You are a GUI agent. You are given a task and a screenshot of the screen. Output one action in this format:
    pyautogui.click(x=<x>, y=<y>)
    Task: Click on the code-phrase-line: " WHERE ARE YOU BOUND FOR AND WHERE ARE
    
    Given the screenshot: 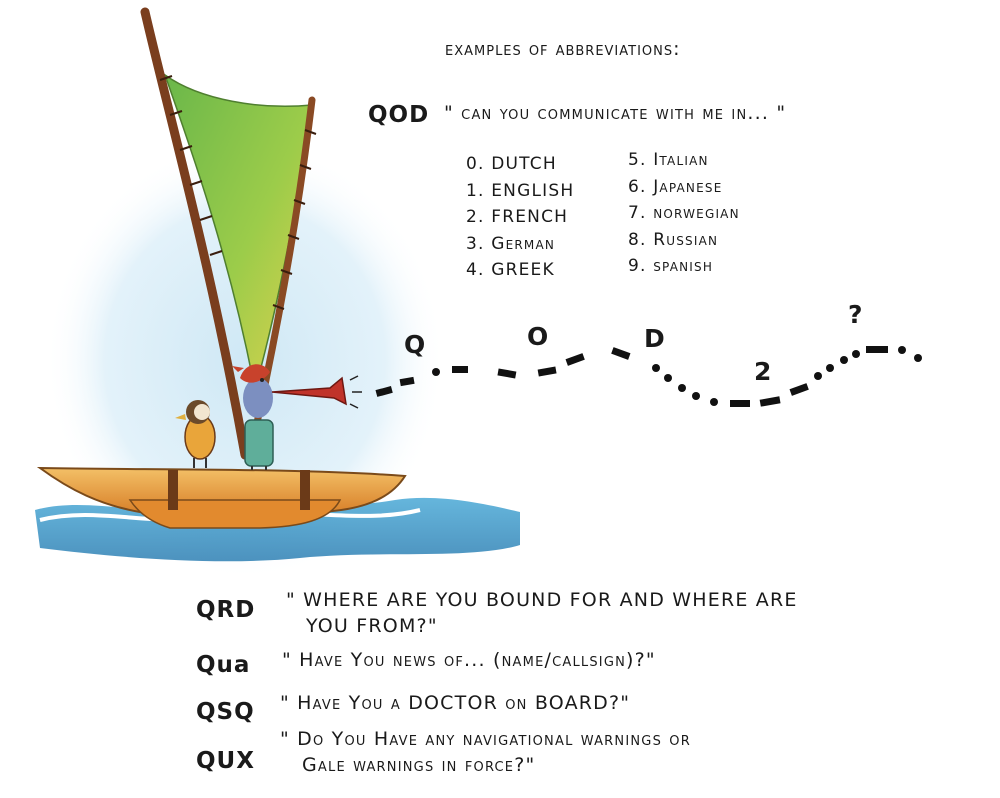 What is the action you would take?
    pyautogui.click(x=542, y=600)
    